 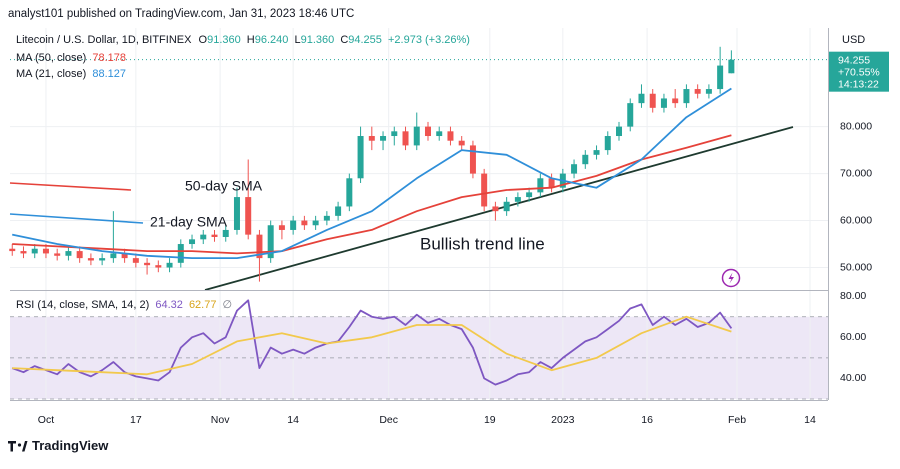 I want to click on ohlc-value: 94.255, so click(x=365, y=40).